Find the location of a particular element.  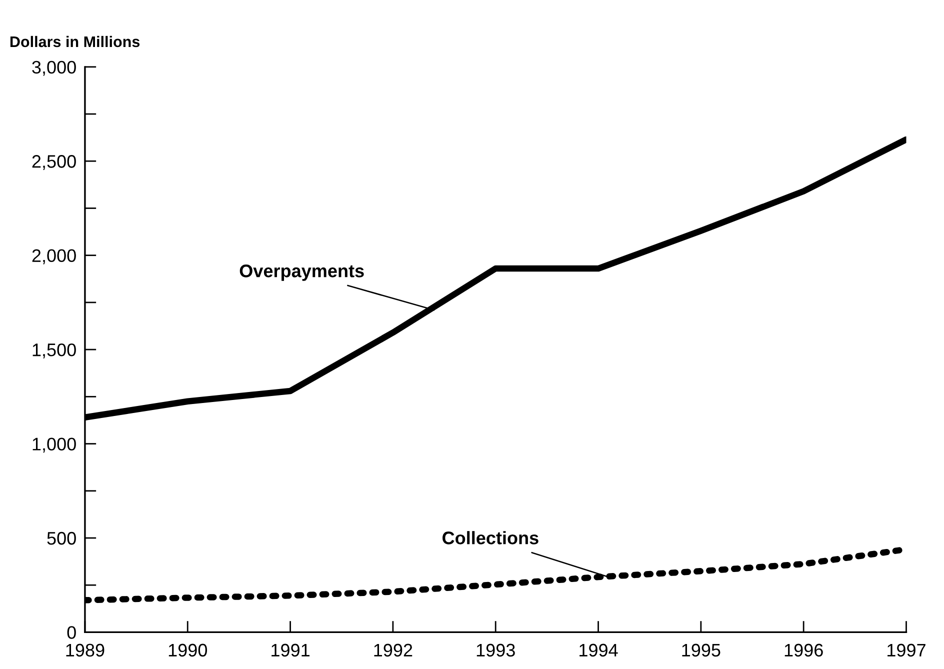

annotation: Overpayments is located at coordinates (302, 272).